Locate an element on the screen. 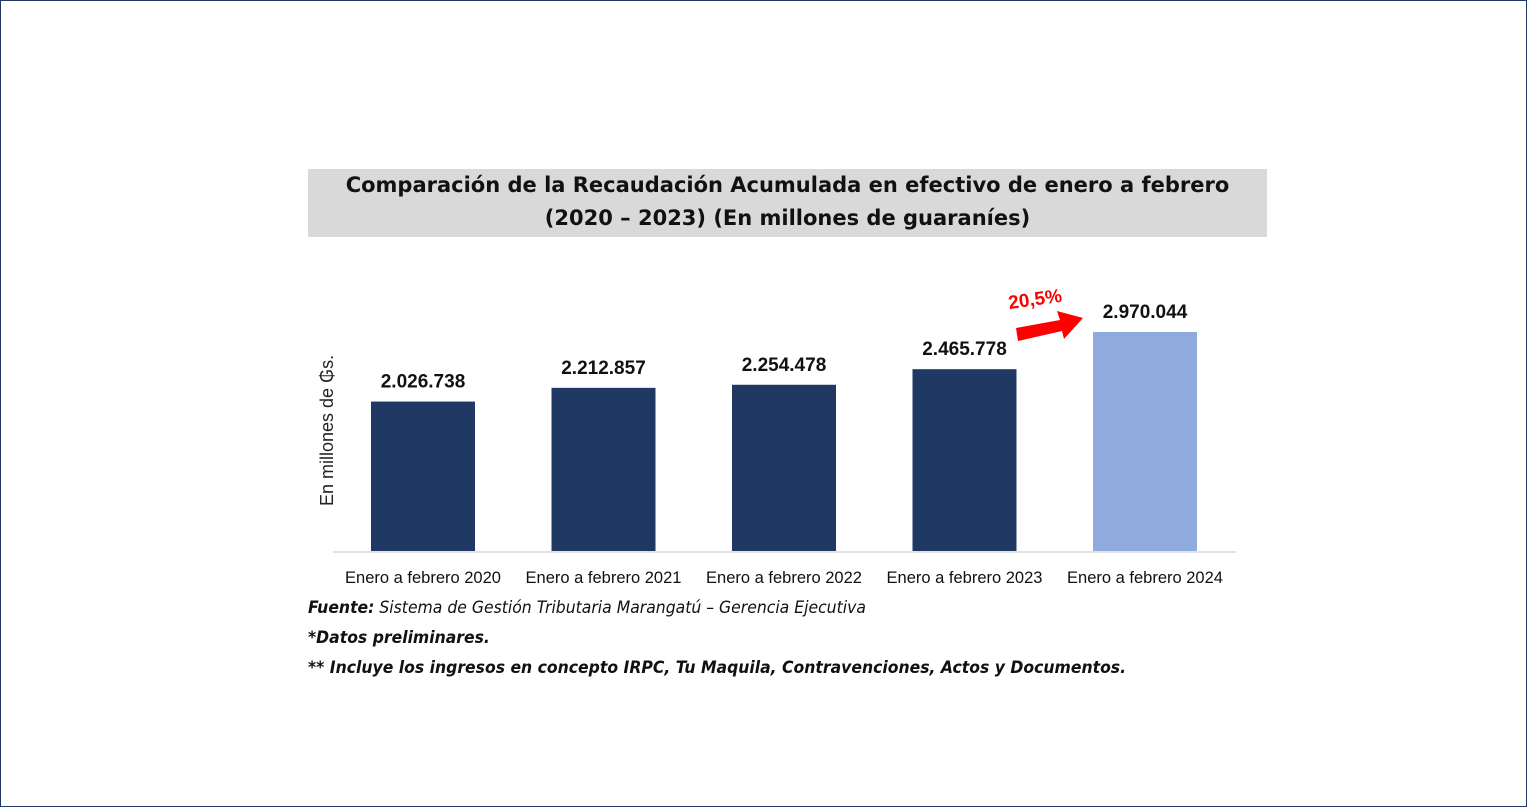 The height and width of the screenshot is (807, 1527). x-tick-label: Enero a febrero 2024 is located at coordinates (1145, 578).